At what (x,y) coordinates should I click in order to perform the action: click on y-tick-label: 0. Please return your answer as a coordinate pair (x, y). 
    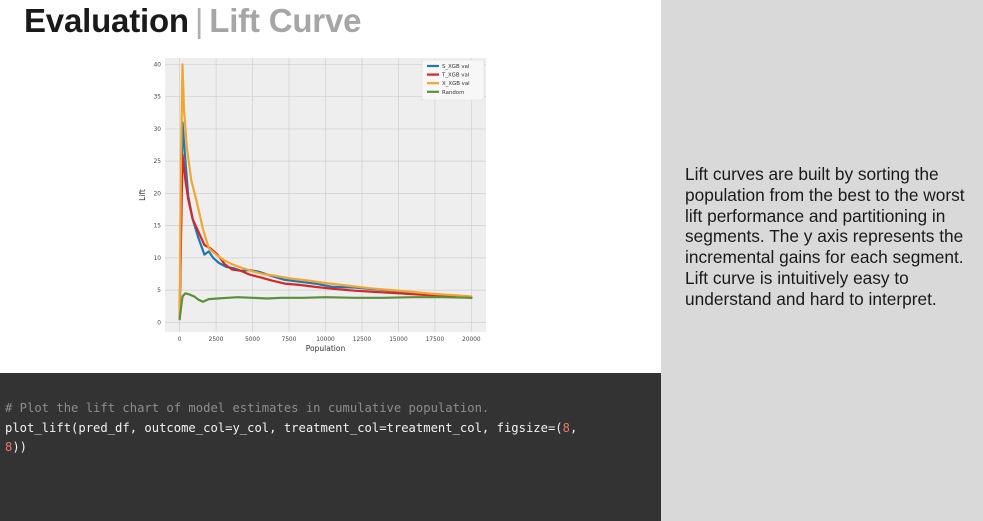
    Looking at the image, I should click on (159, 323).